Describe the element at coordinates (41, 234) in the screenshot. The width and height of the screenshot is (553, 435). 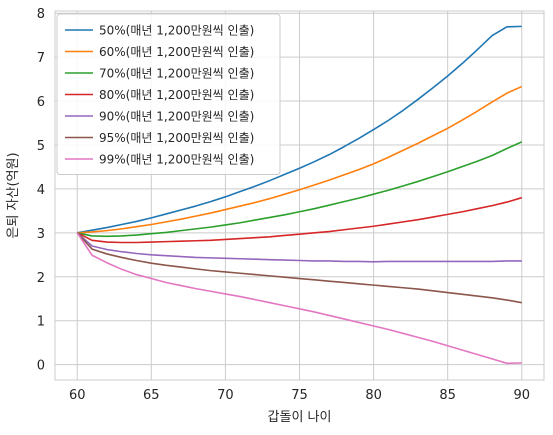
I see `y-tick-label: 3` at that location.